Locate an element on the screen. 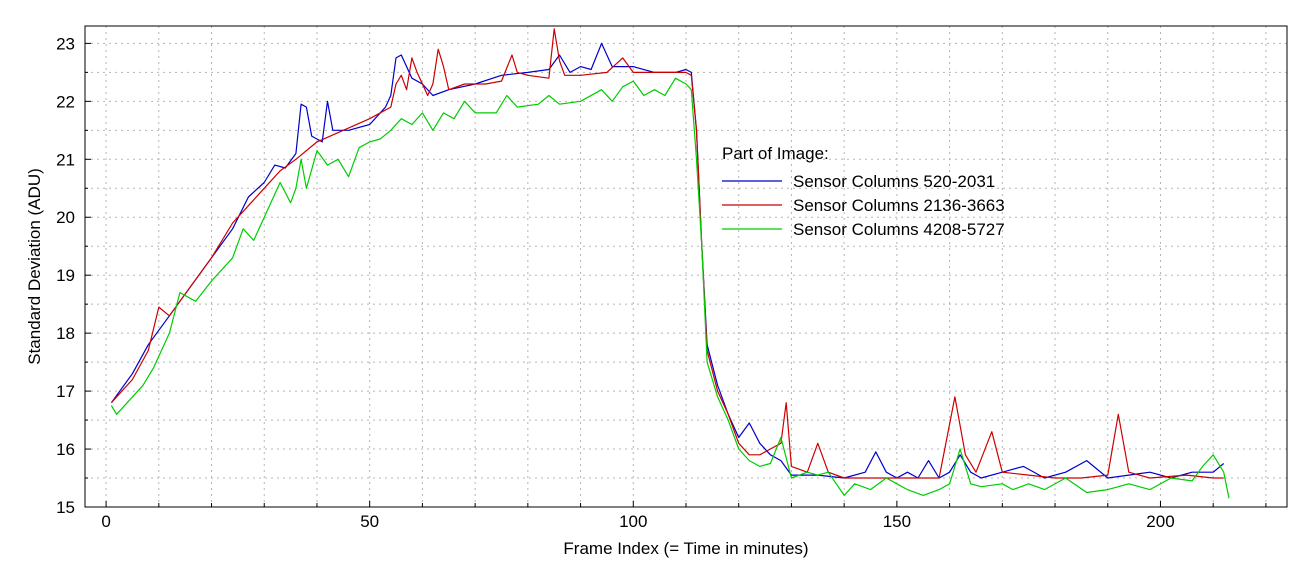  y-tick-label: 20 is located at coordinates (65, 217).